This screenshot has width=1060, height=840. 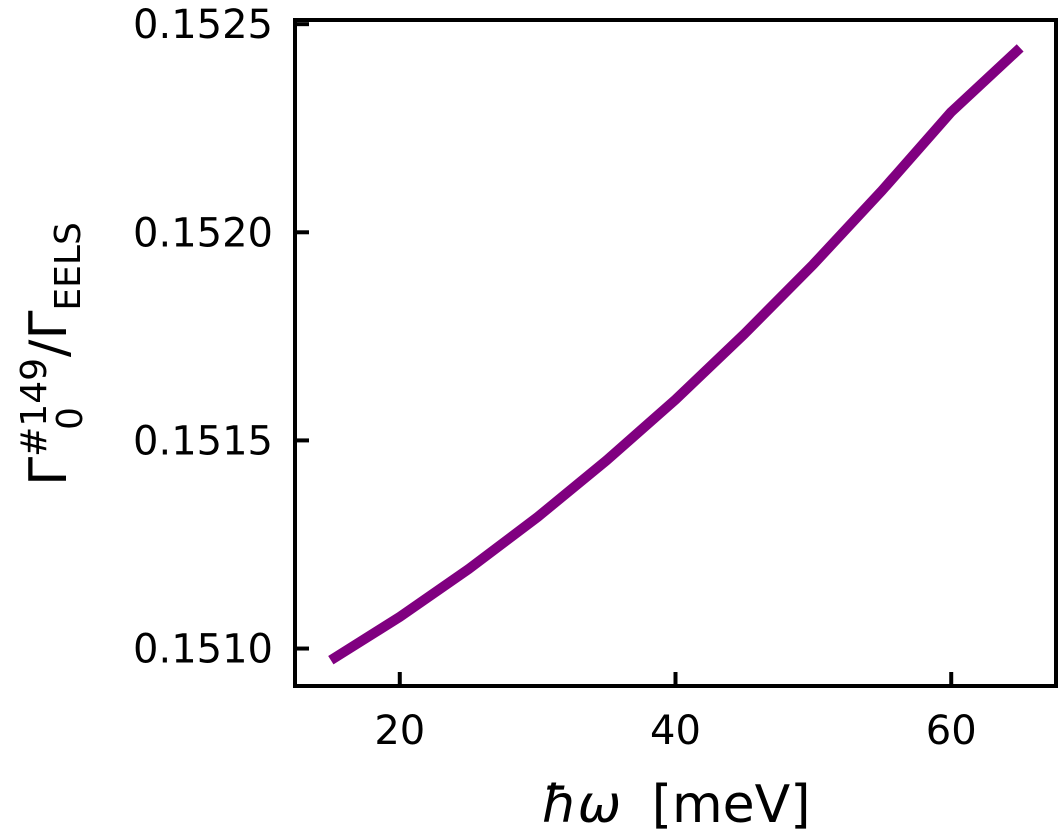 I want to click on y-tick-label: 0.1515, so click(x=203, y=441).